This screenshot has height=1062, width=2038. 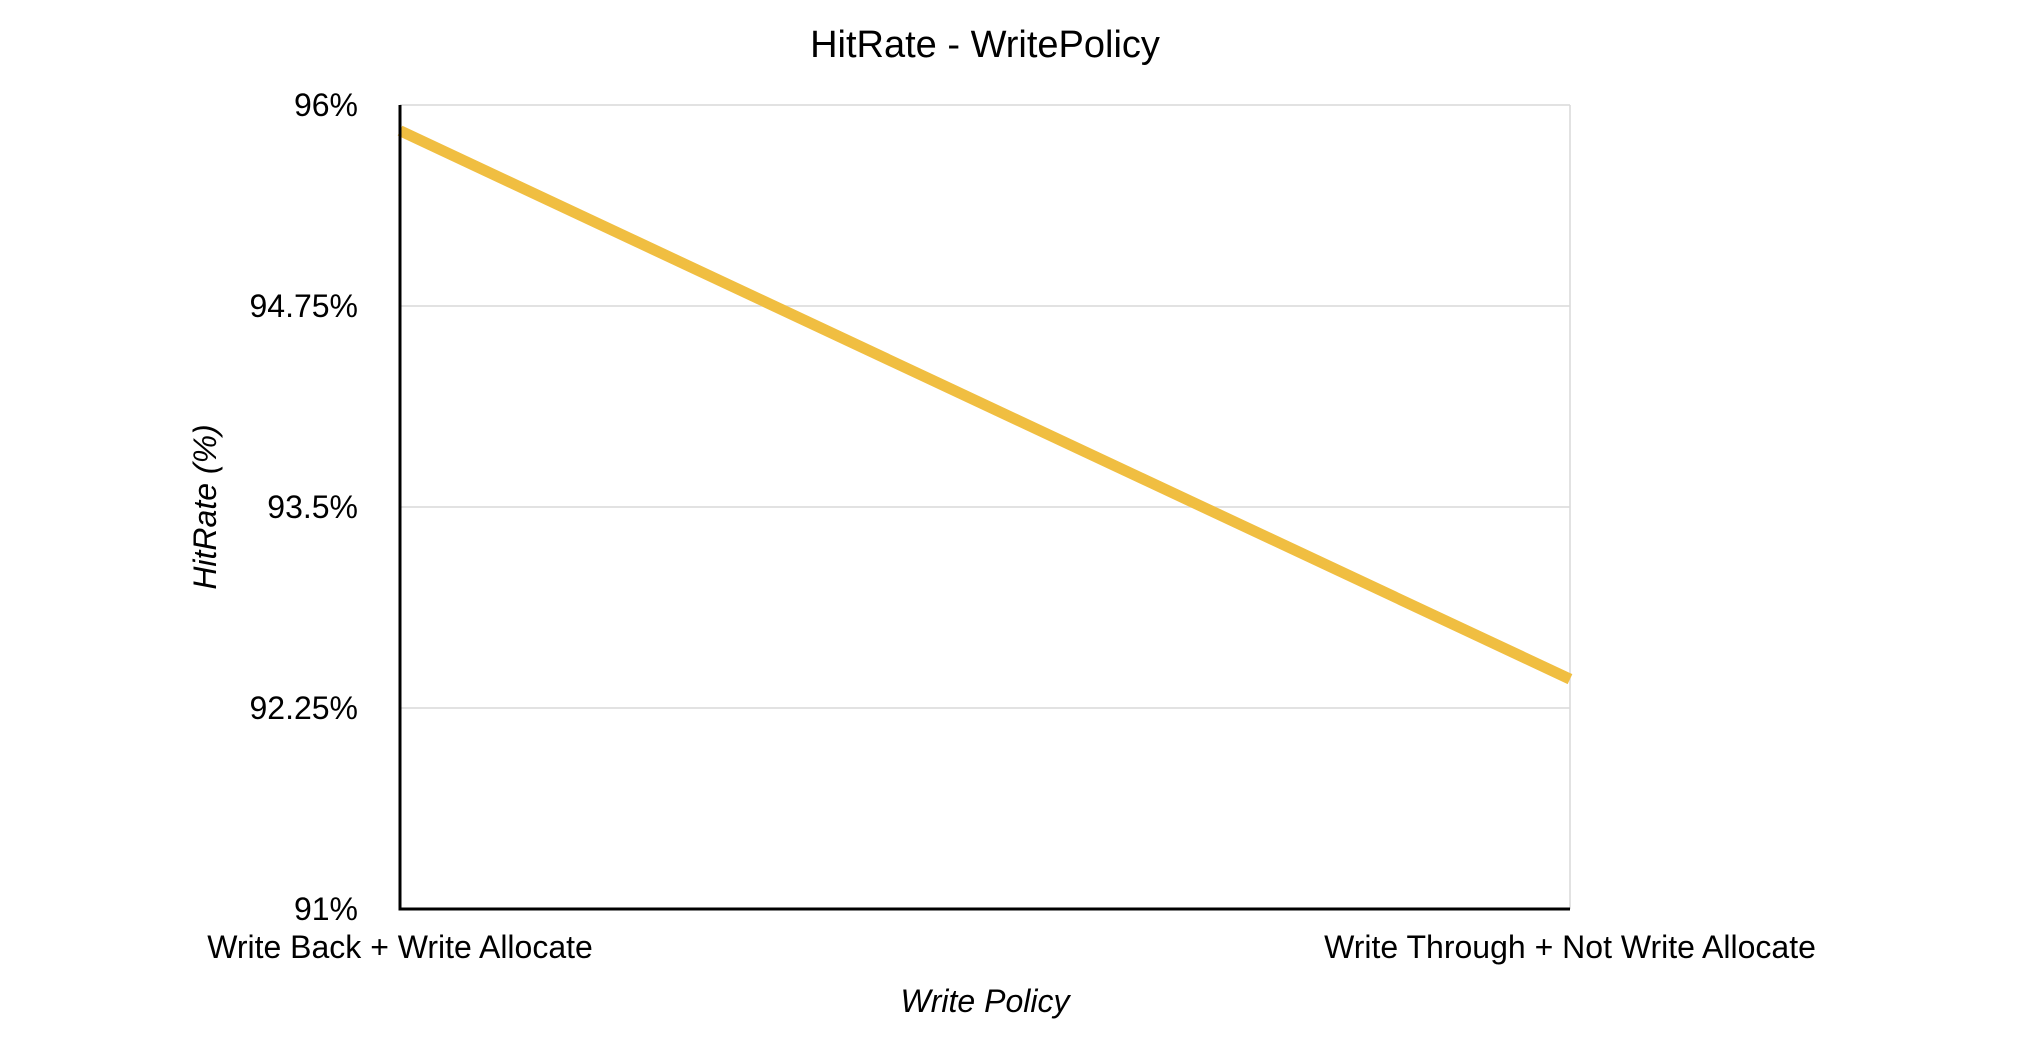 What do you see at coordinates (985, 45) in the screenshot?
I see `chart-title: HitRate - WritePolicy` at bounding box center [985, 45].